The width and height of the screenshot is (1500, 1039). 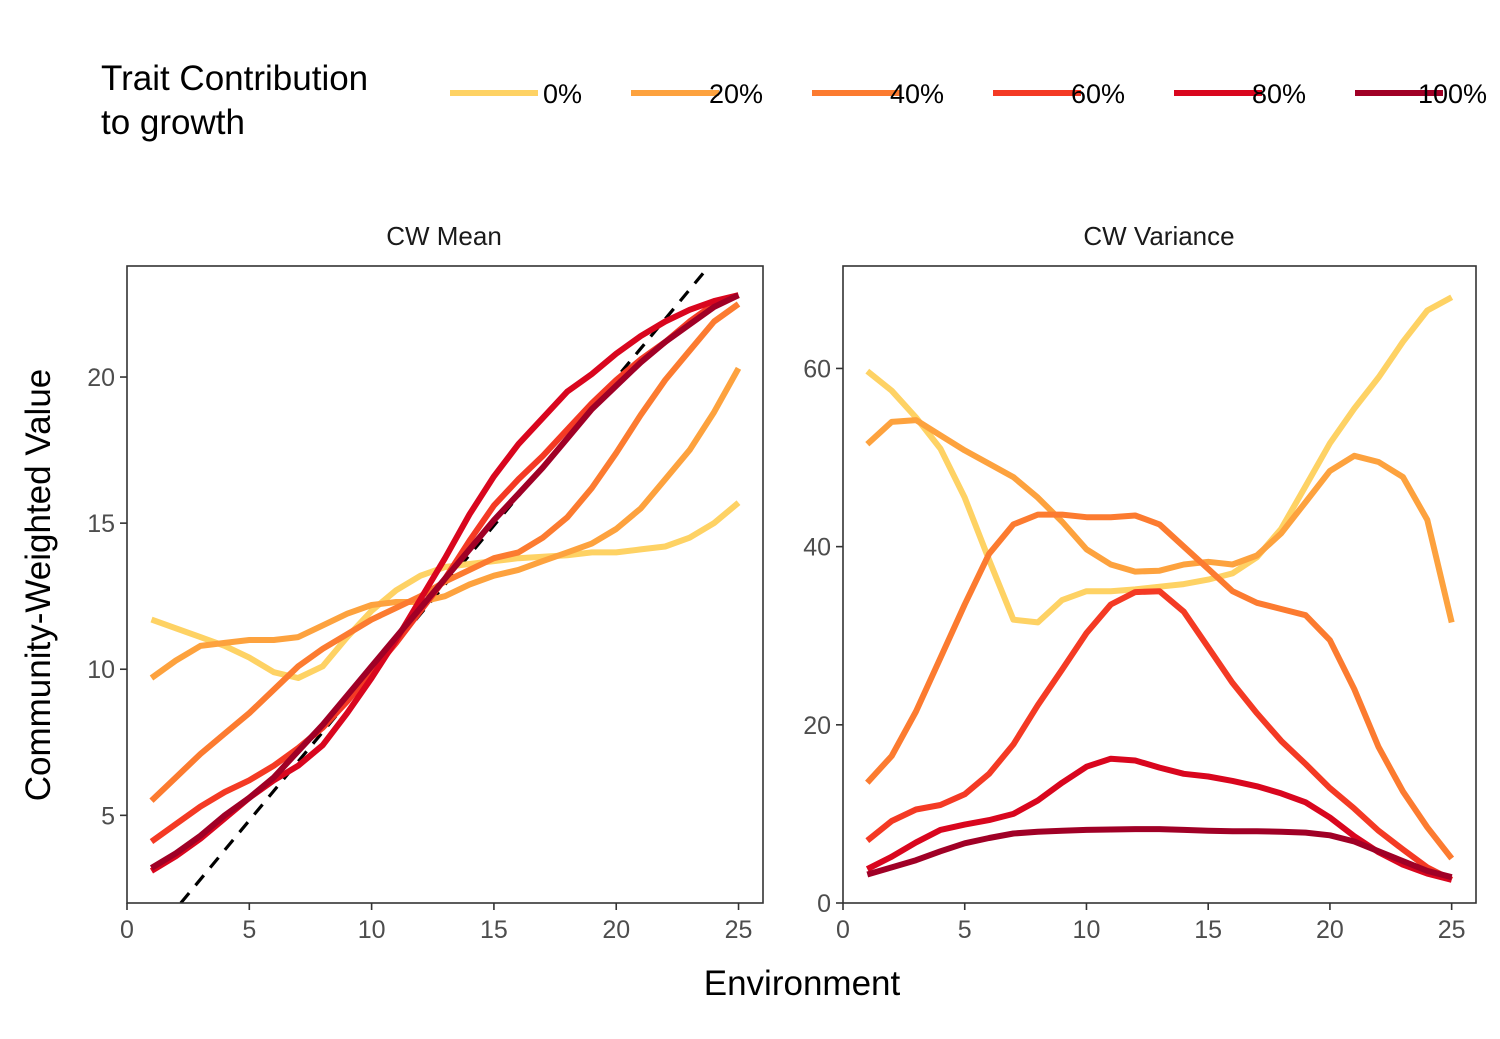 What do you see at coordinates (444, 236) in the screenshot?
I see `panel-title-cw-mean: CW Mean` at bounding box center [444, 236].